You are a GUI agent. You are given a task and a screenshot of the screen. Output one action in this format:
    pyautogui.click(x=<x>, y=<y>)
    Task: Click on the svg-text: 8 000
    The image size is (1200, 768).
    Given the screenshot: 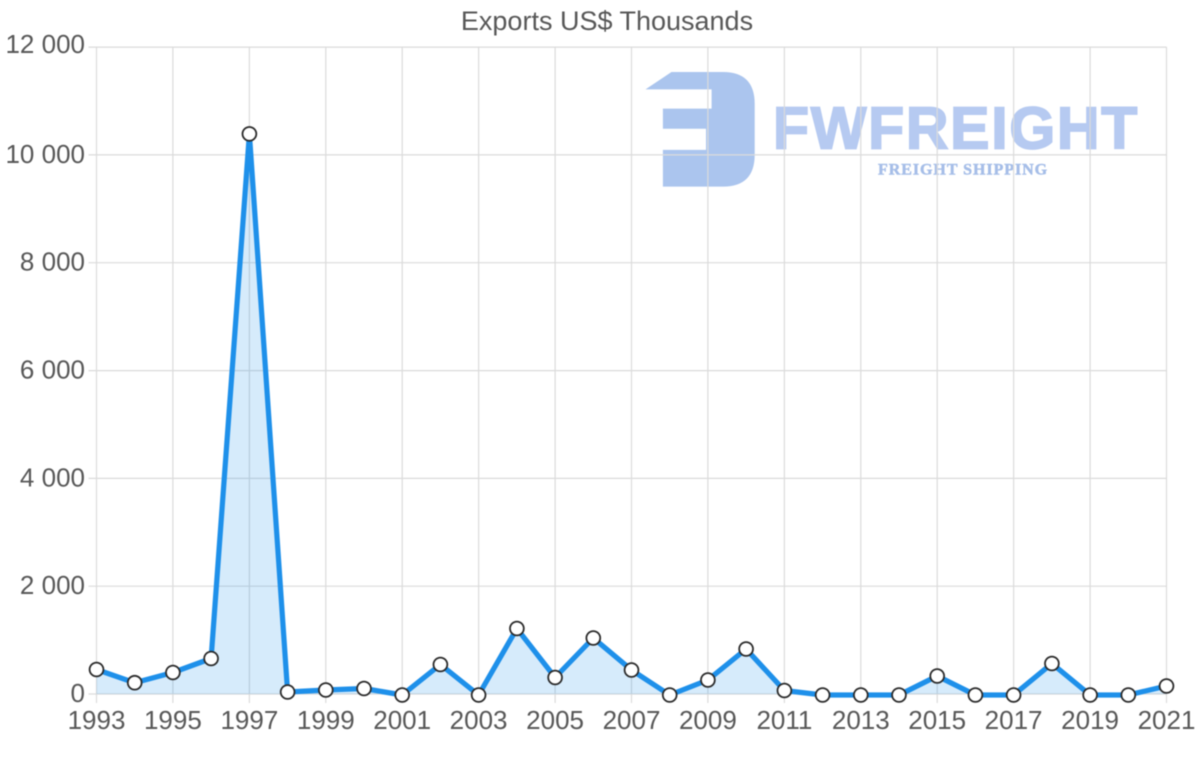 What is the action you would take?
    pyautogui.click(x=52, y=262)
    